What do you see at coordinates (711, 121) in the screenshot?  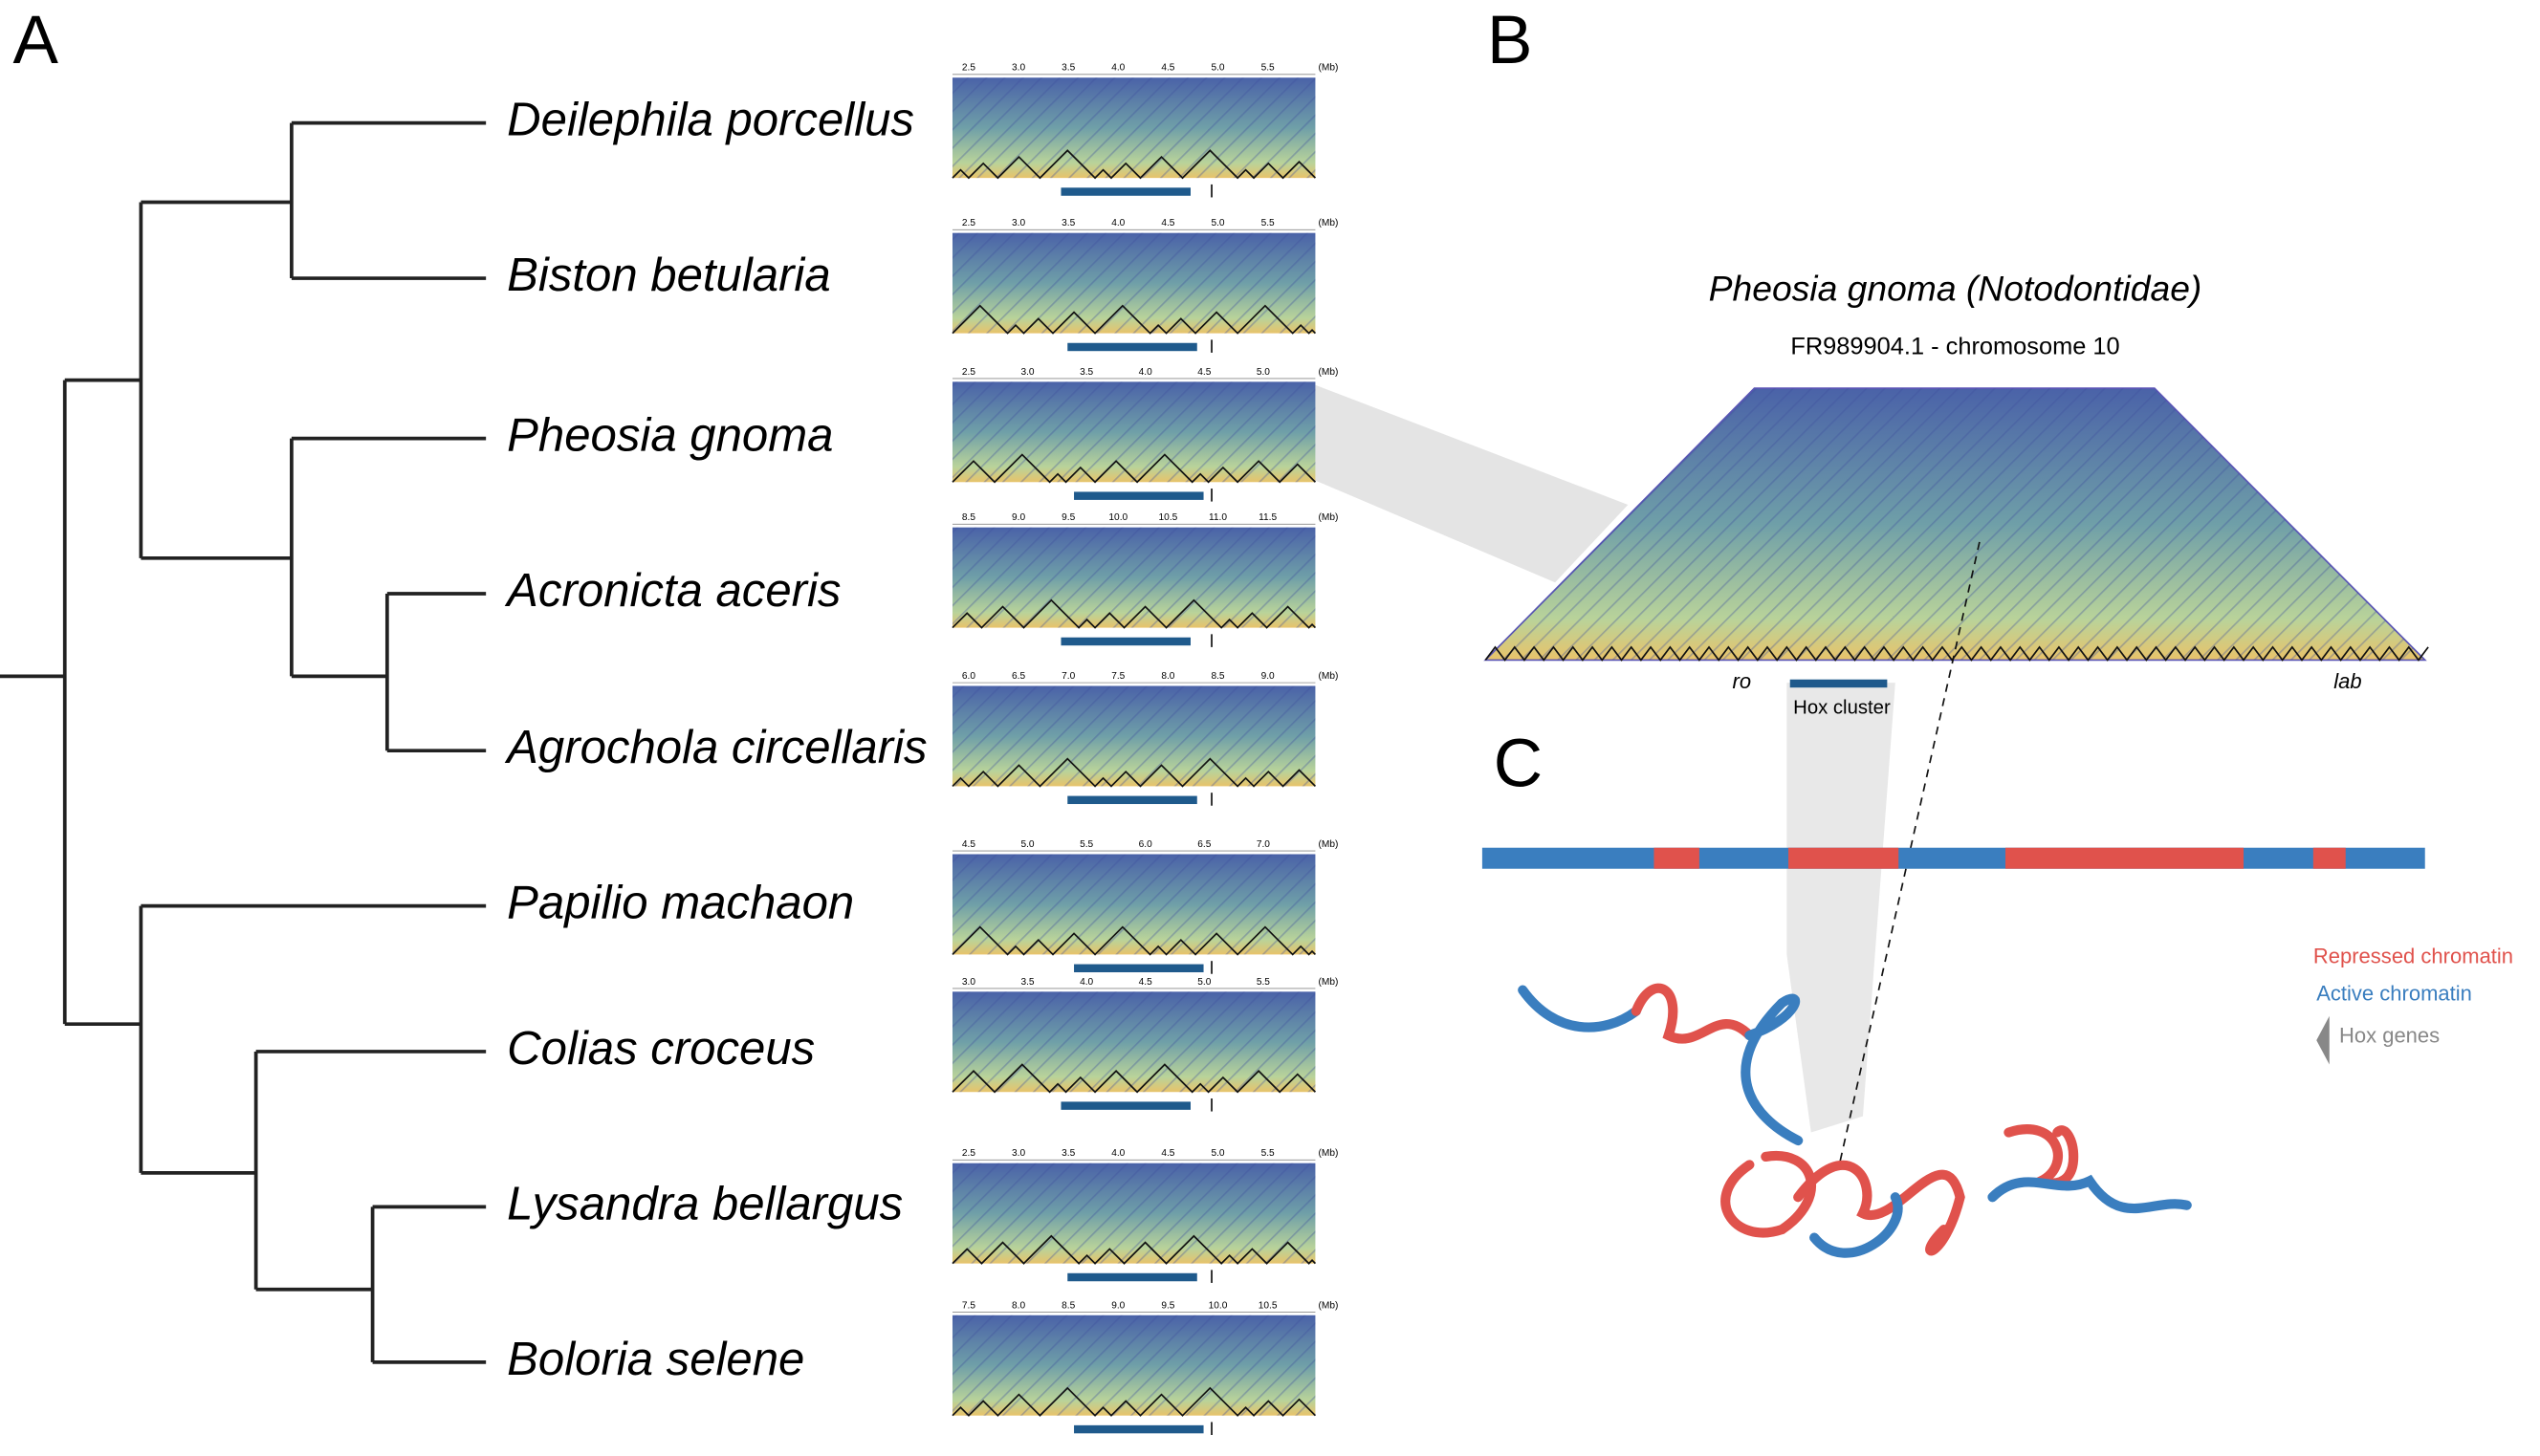 I see `species-name: Deilephila porcellus` at bounding box center [711, 121].